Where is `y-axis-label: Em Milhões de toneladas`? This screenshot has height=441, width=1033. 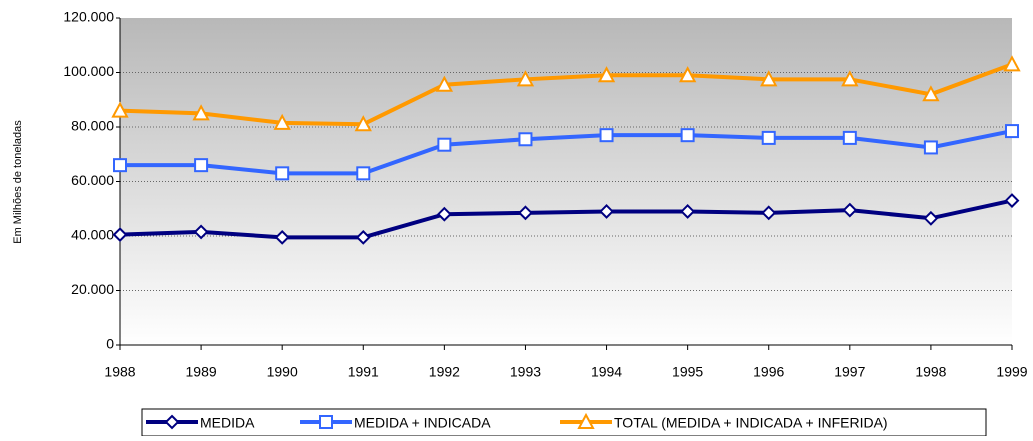
y-axis-label: Em Milhões de toneladas is located at coordinates (18, 182).